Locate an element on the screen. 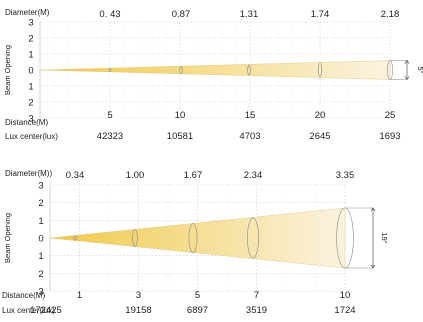  lux-value: 10581 is located at coordinates (180, 136).